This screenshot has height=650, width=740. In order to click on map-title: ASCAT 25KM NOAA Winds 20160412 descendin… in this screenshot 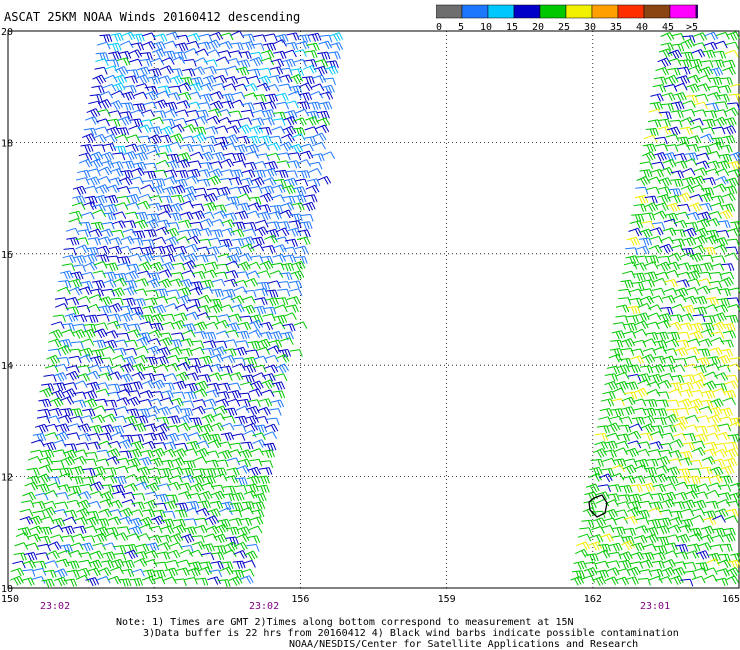, I will do `click(152, 17)`.